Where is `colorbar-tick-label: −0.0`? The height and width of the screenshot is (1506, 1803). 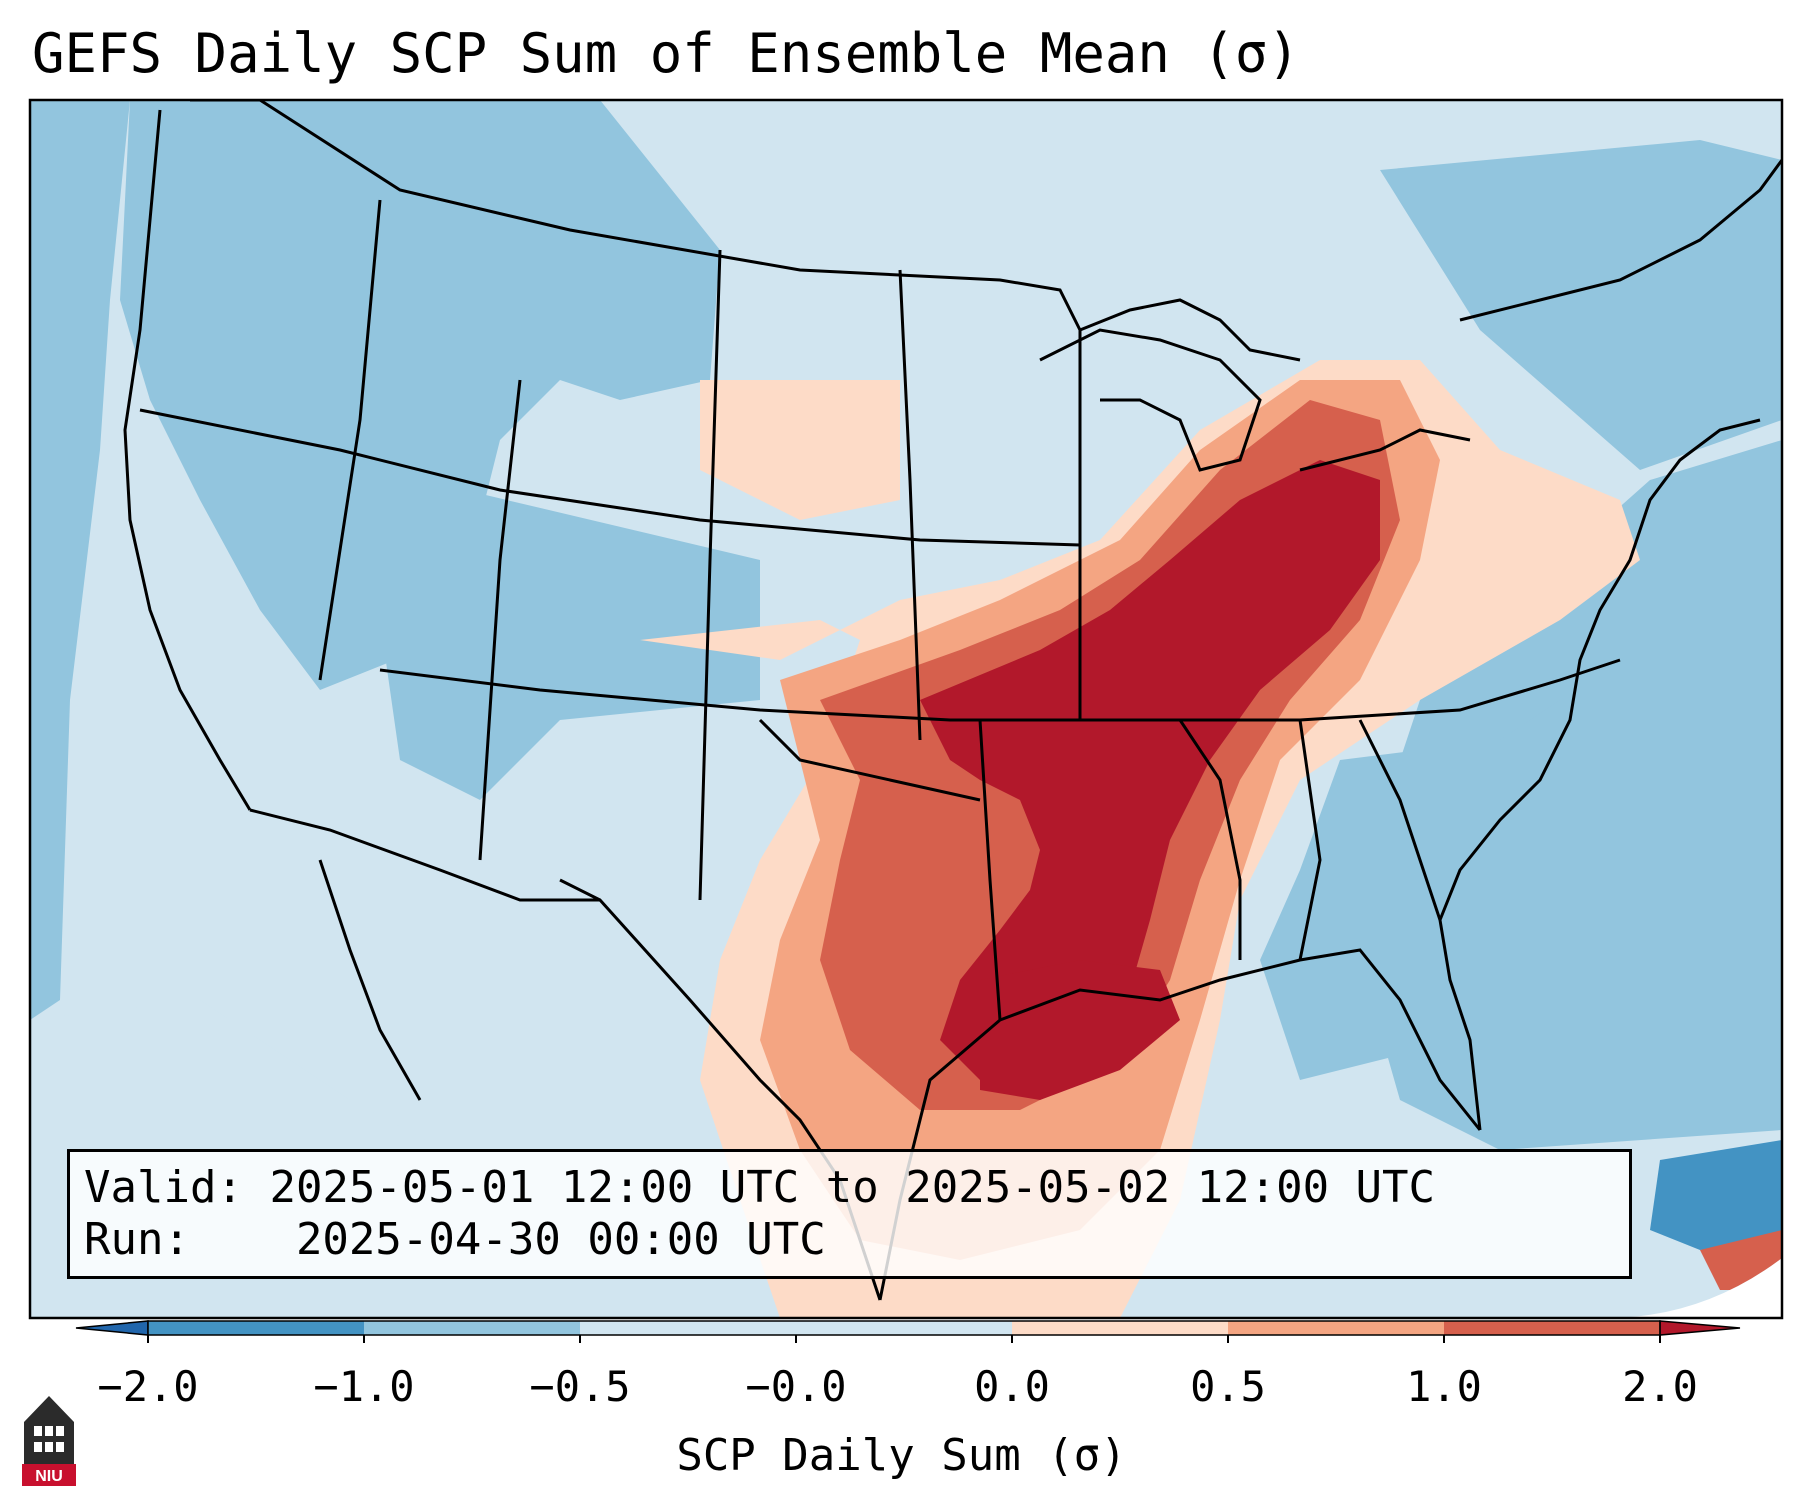
colorbar-tick-label: −0.0 is located at coordinates (796, 1386).